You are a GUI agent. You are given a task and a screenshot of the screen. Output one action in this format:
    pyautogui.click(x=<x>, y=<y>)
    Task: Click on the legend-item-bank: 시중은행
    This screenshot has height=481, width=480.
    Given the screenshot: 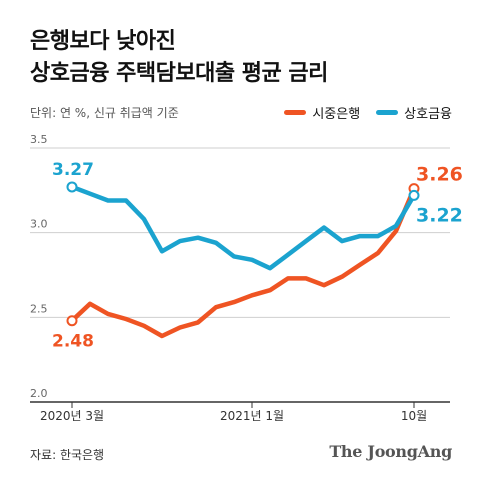 What is the action you would take?
    pyautogui.click(x=322, y=112)
    